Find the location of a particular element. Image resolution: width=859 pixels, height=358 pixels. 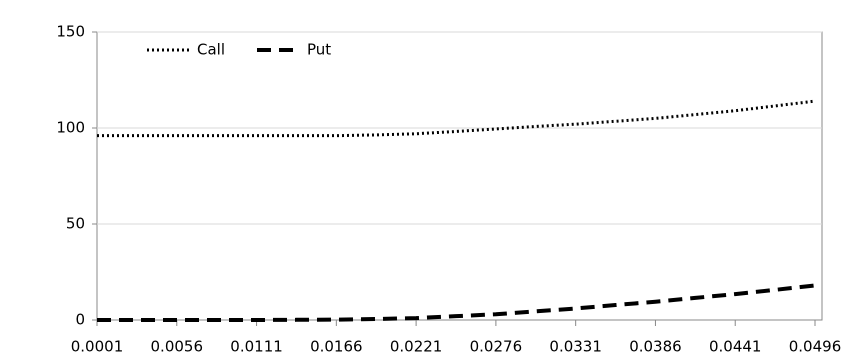

y-tick-label: 100 is located at coordinates (70, 128).